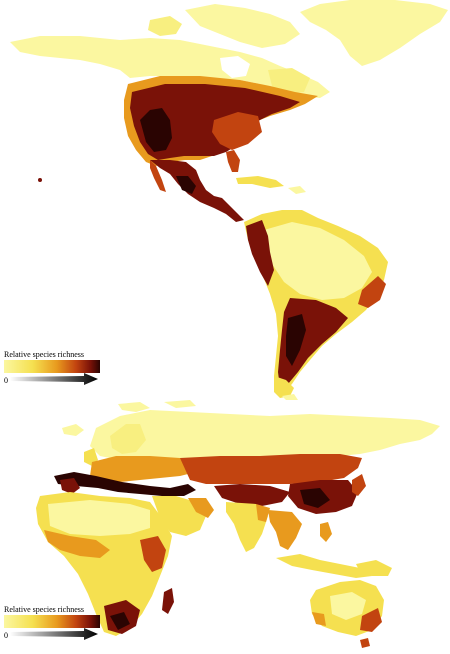 Image resolution: width=450 pixels, height=654 pixels. Describe the element at coordinates (128, 439) in the screenshot. I see `scandinavia-region` at that location.